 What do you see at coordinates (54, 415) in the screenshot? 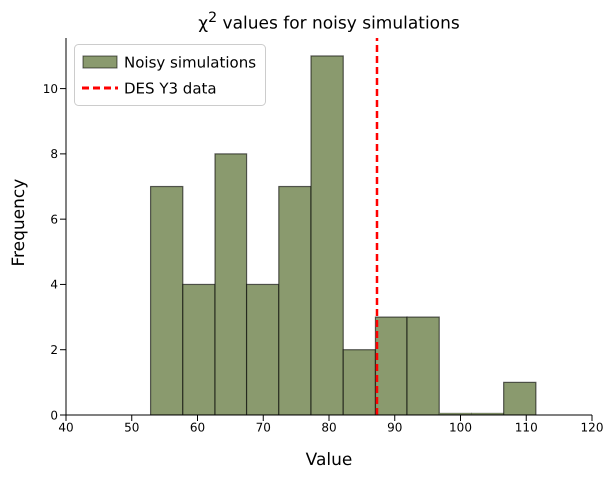
I see `y-tick-label: 0` at bounding box center [54, 415].